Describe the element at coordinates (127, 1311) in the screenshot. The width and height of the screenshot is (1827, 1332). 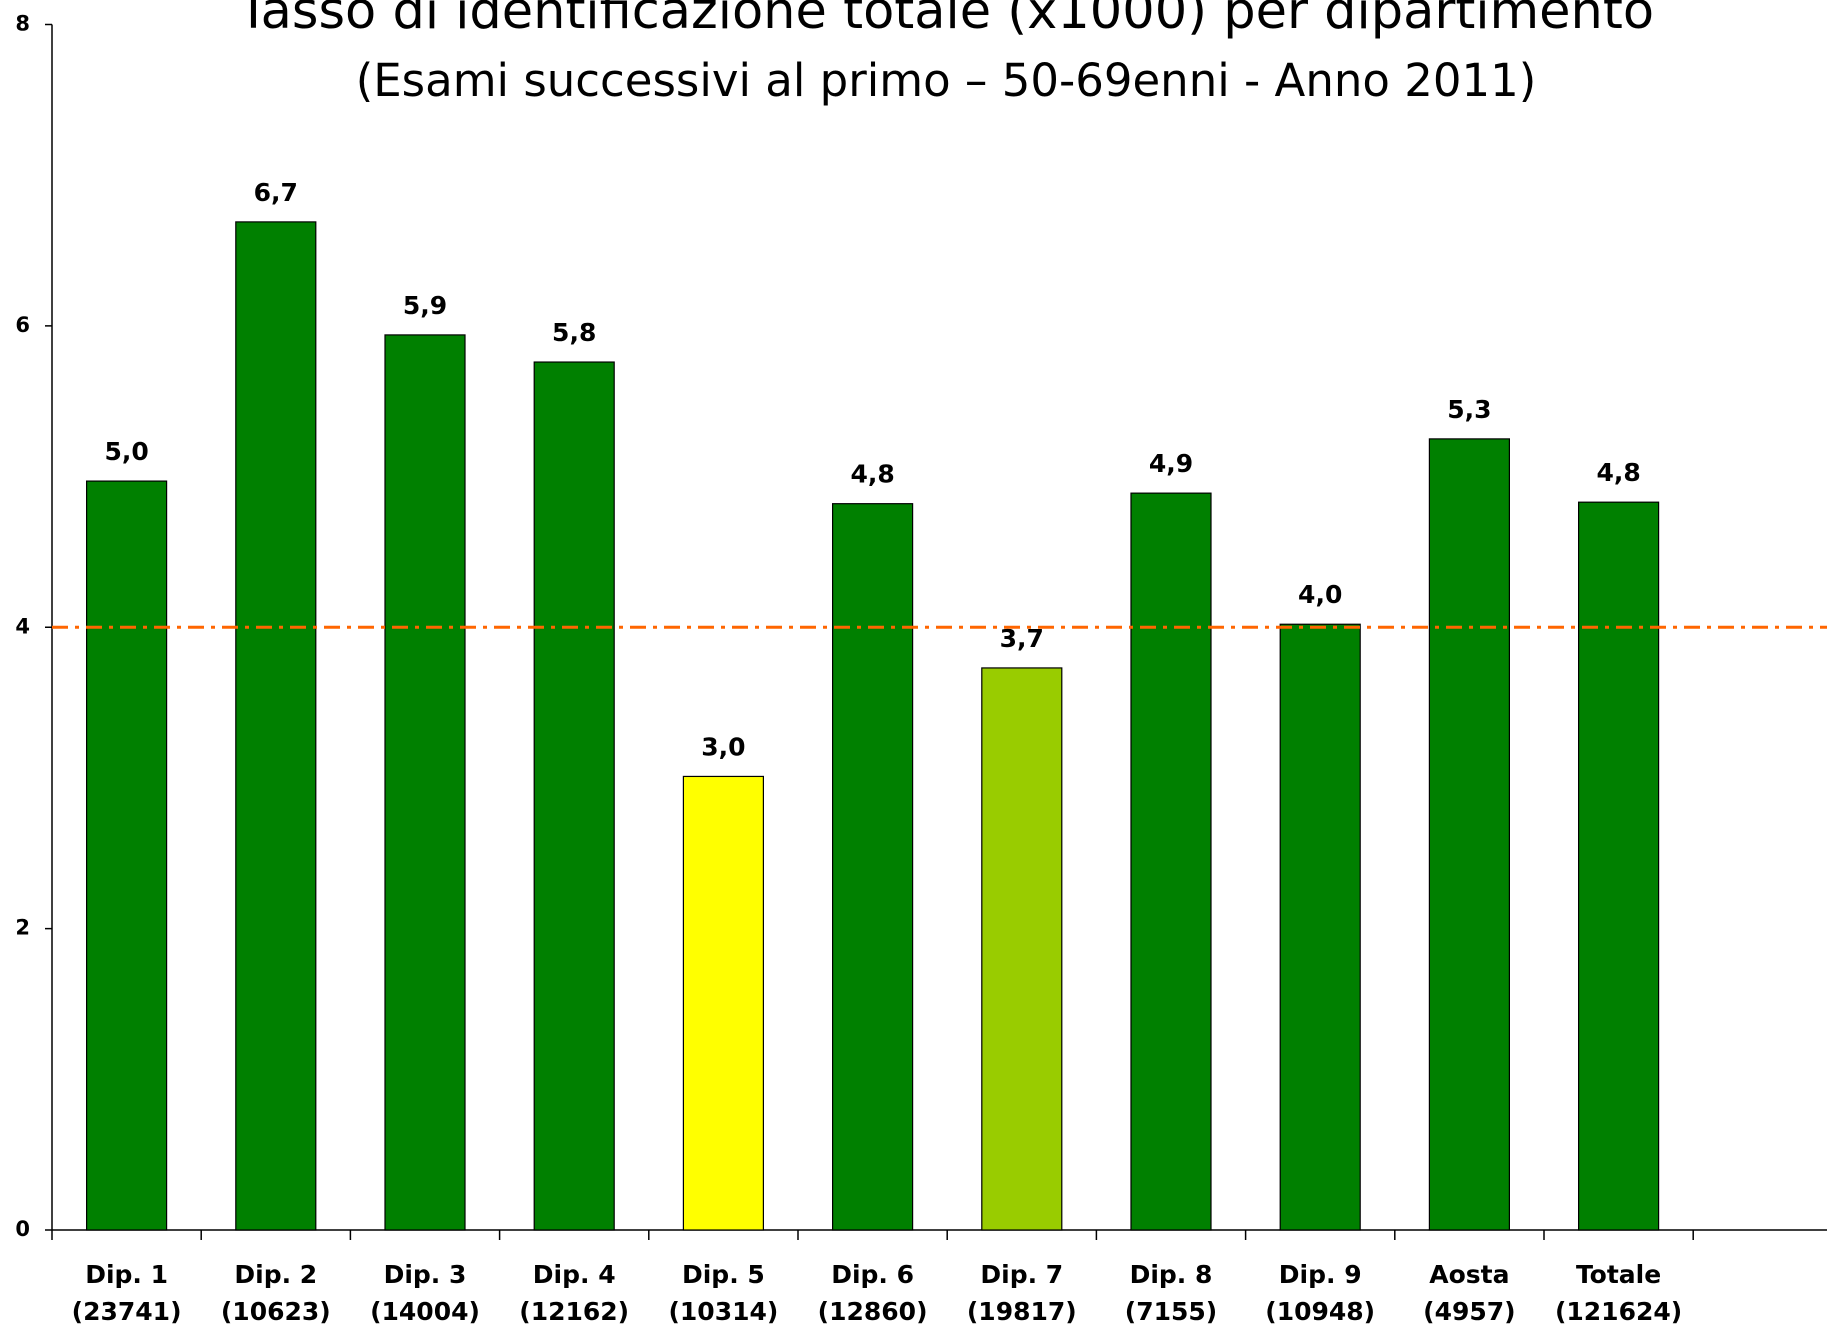
I see `x-tick-label: (23741)` at that location.